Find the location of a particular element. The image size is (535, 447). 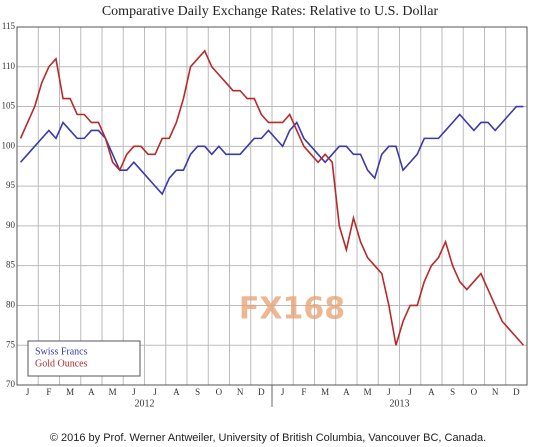

watermark: FX168 is located at coordinates (292, 309).